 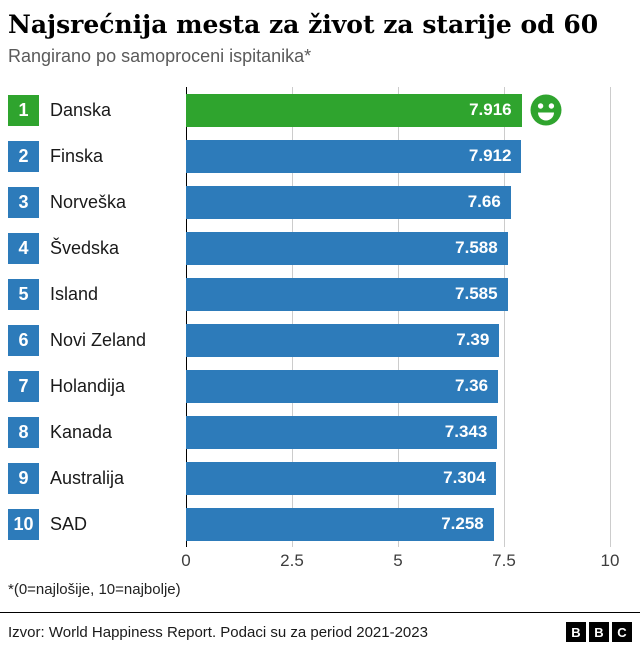 I want to click on bar-track: 7.916, so click(x=398, y=110).